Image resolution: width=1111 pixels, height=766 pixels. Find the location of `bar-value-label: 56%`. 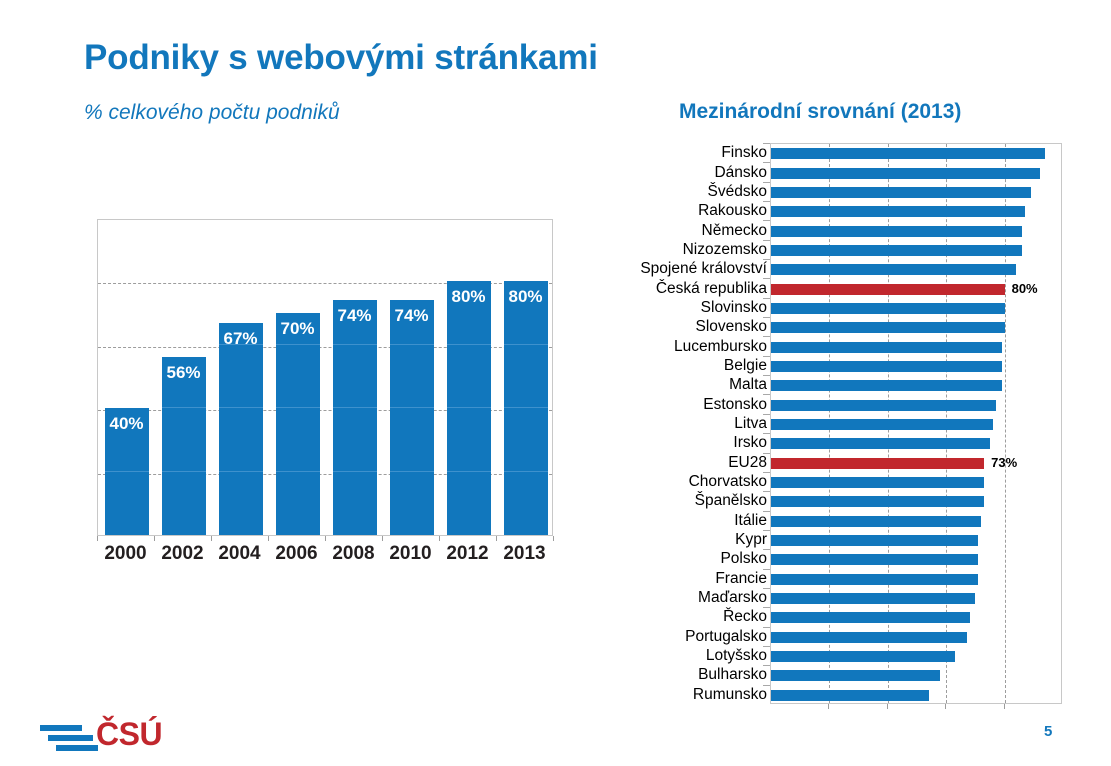

bar-value-label: 56% is located at coordinates (183, 373).